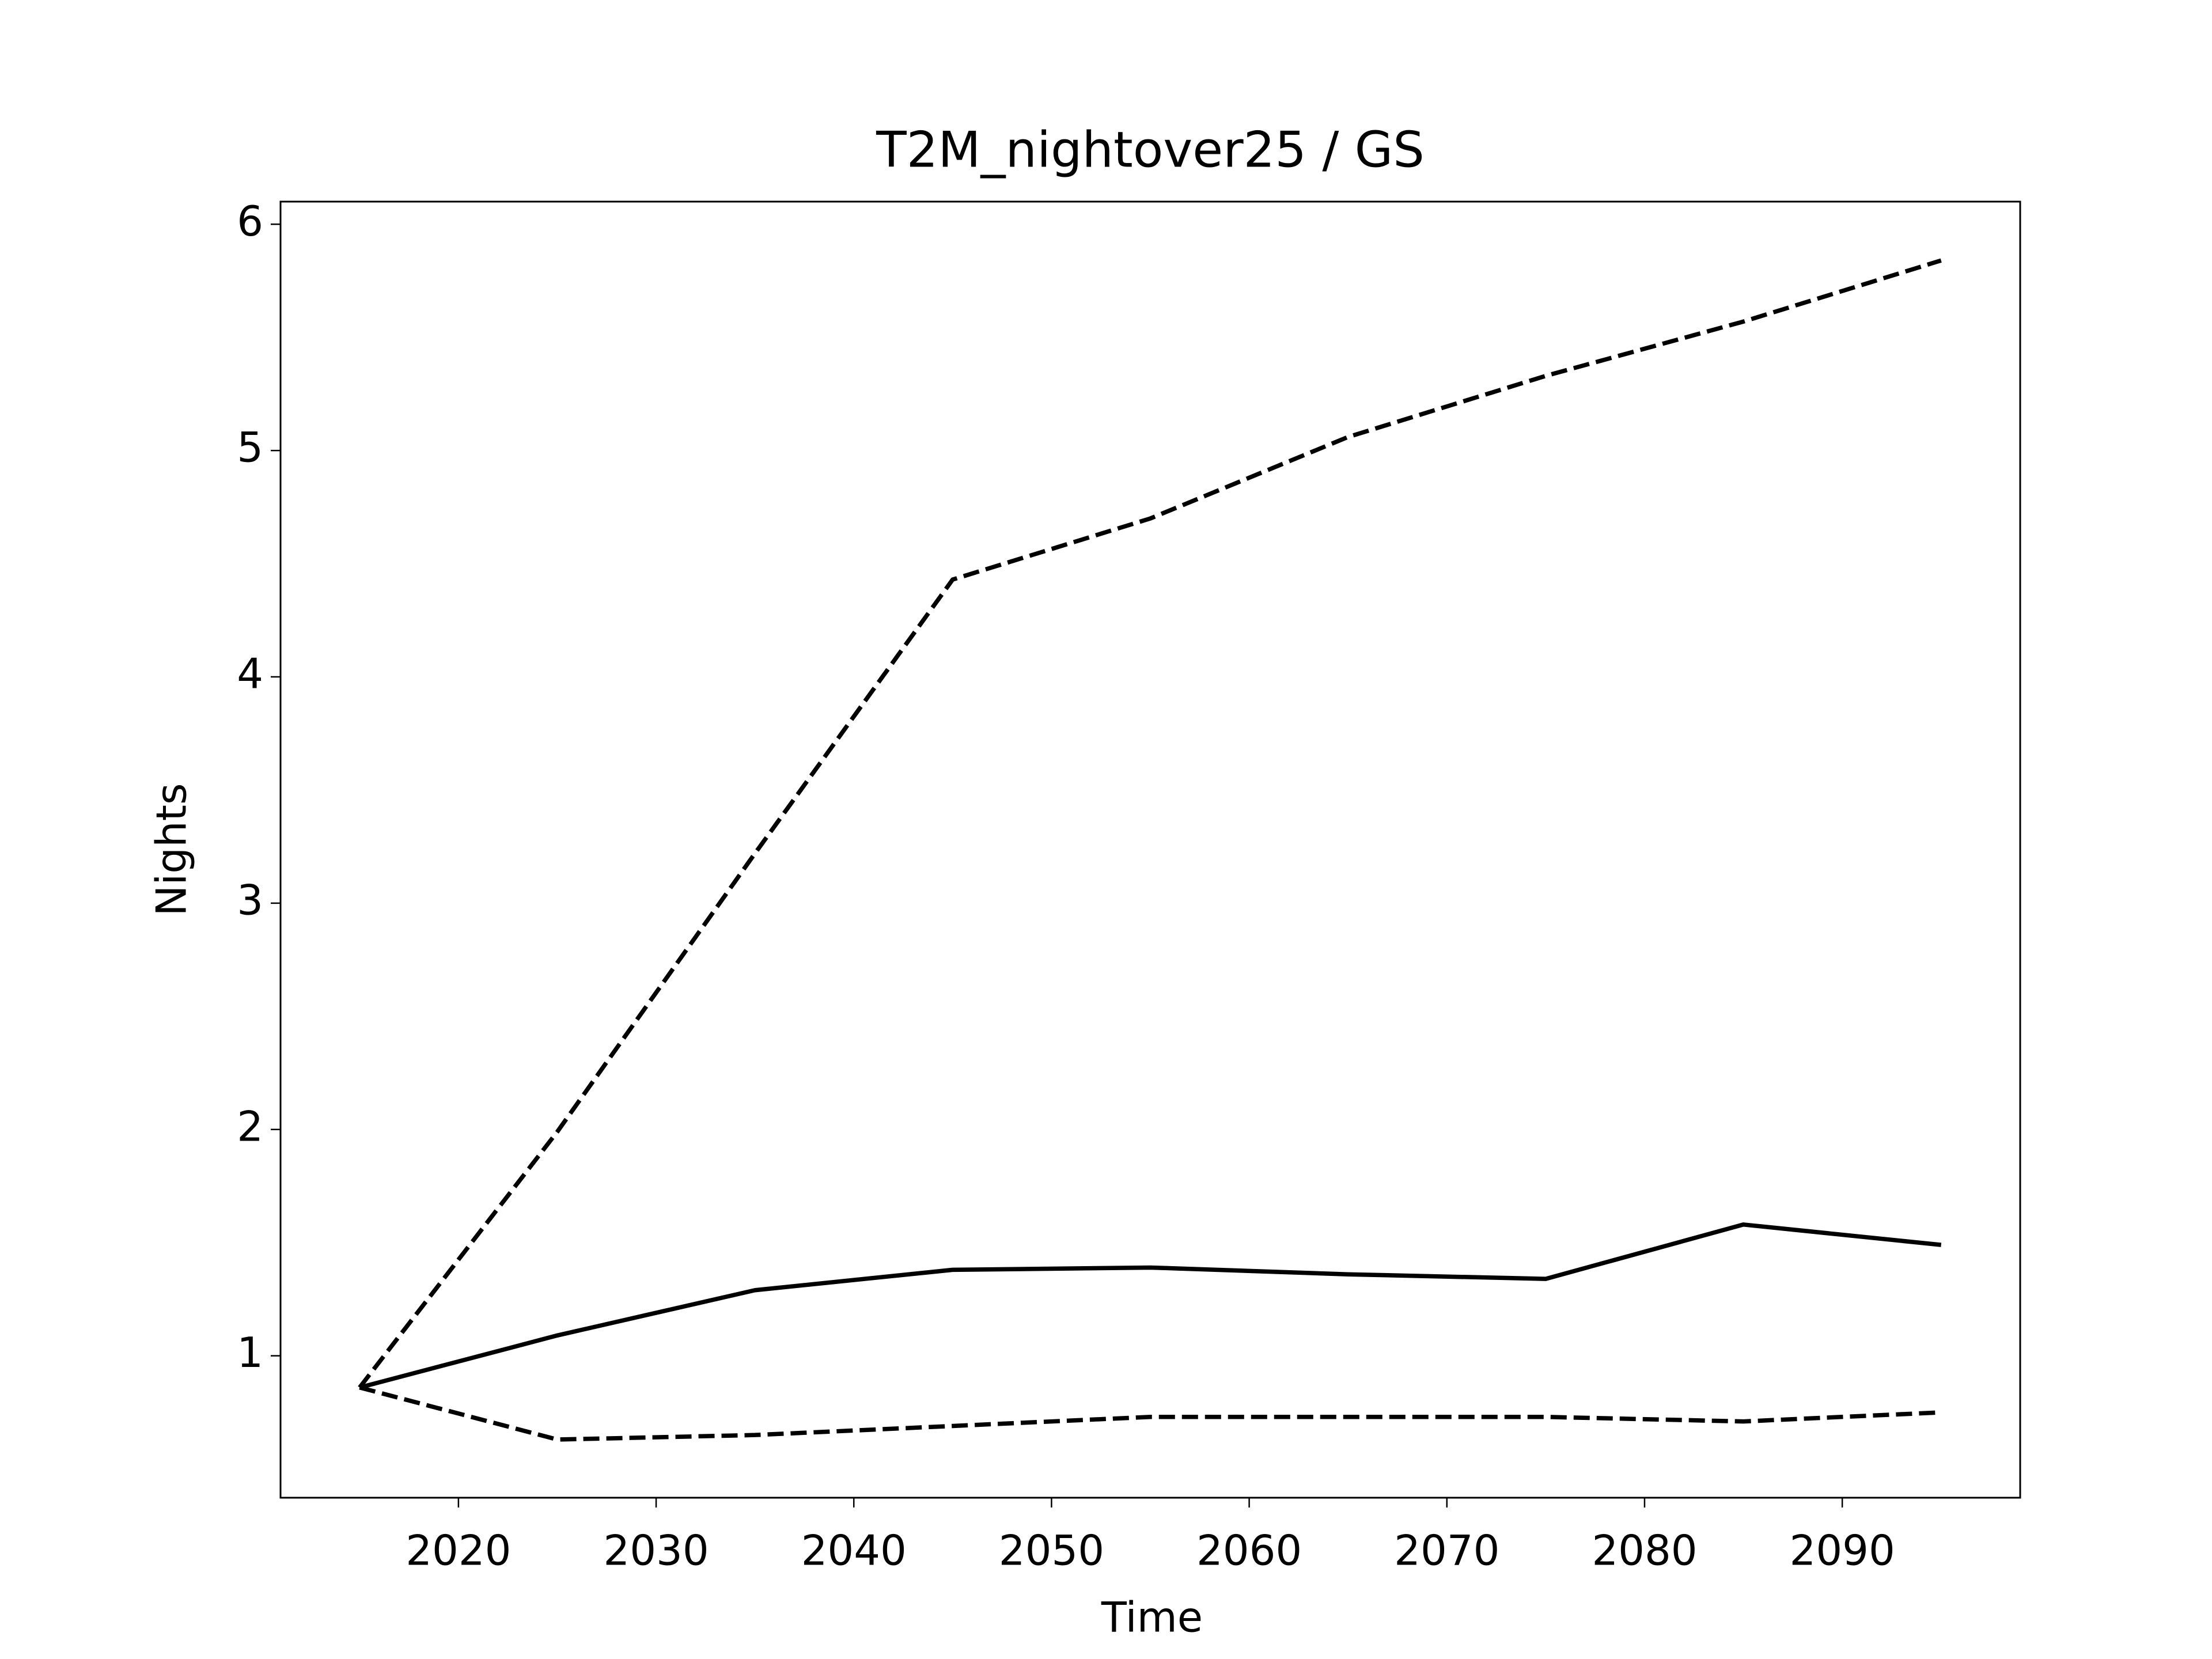 Image resolution: width=2212 pixels, height=1659 pixels. What do you see at coordinates (171, 849) in the screenshot?
I see `y-axis-label: Nights` at bounding box center [171, 849].